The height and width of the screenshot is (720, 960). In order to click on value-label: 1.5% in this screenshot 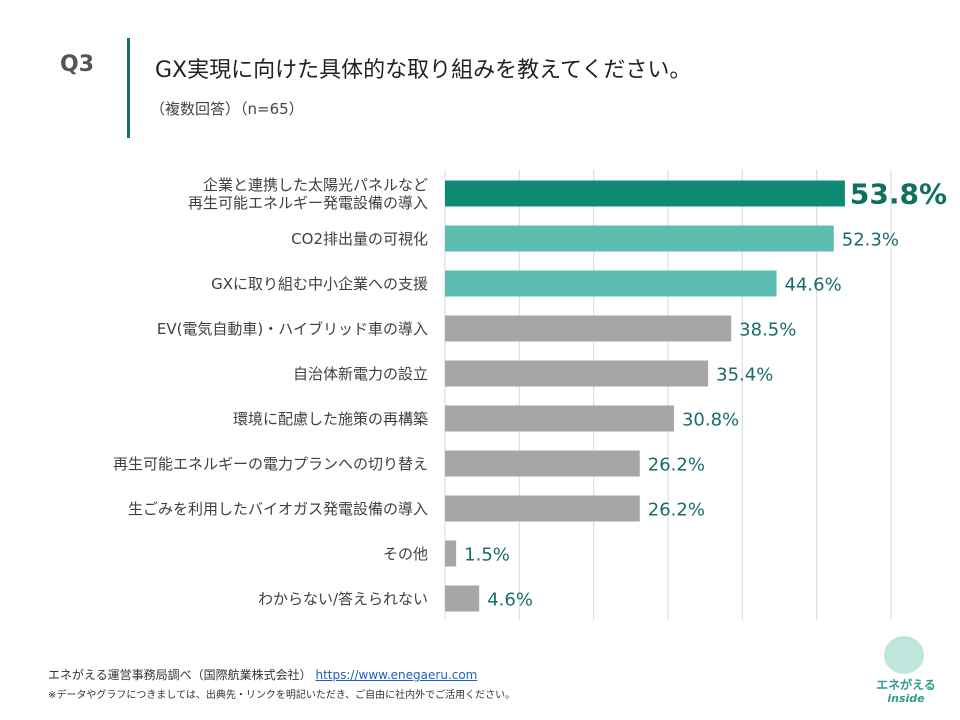, I will do `click(487, 555)`.